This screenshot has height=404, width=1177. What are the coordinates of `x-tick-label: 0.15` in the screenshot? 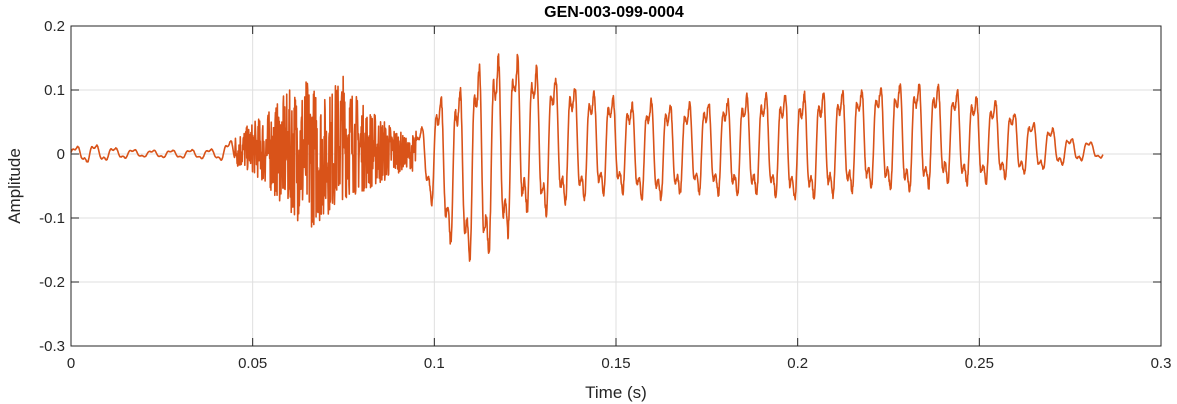 It's located at (615, 363).